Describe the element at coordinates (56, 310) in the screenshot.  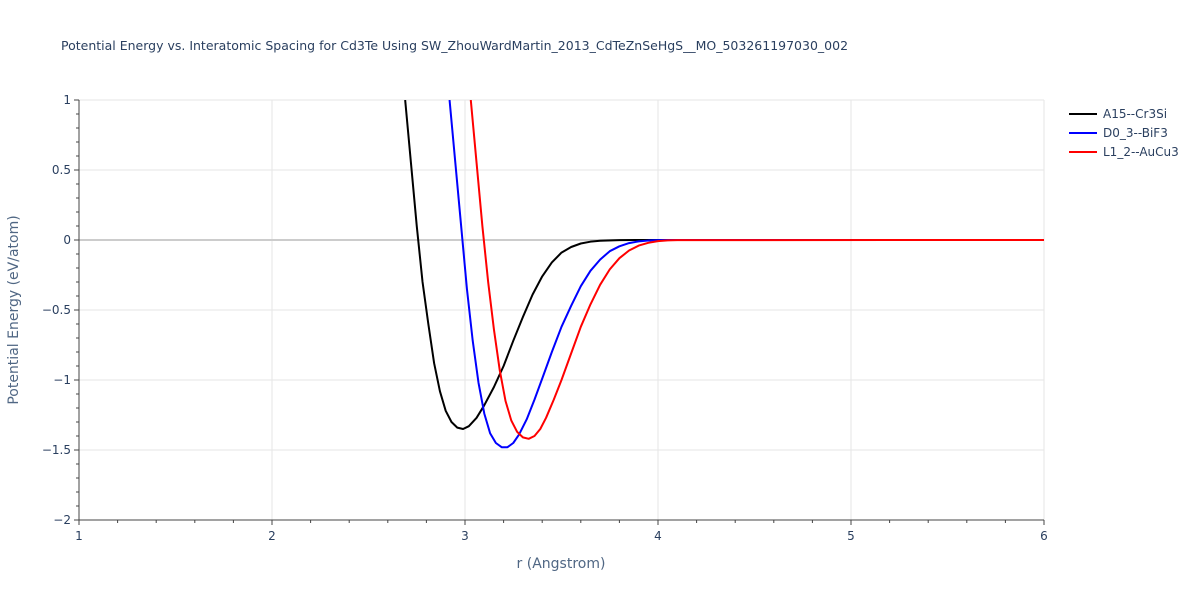
I see `y-tick-label: −0.5` at that location.